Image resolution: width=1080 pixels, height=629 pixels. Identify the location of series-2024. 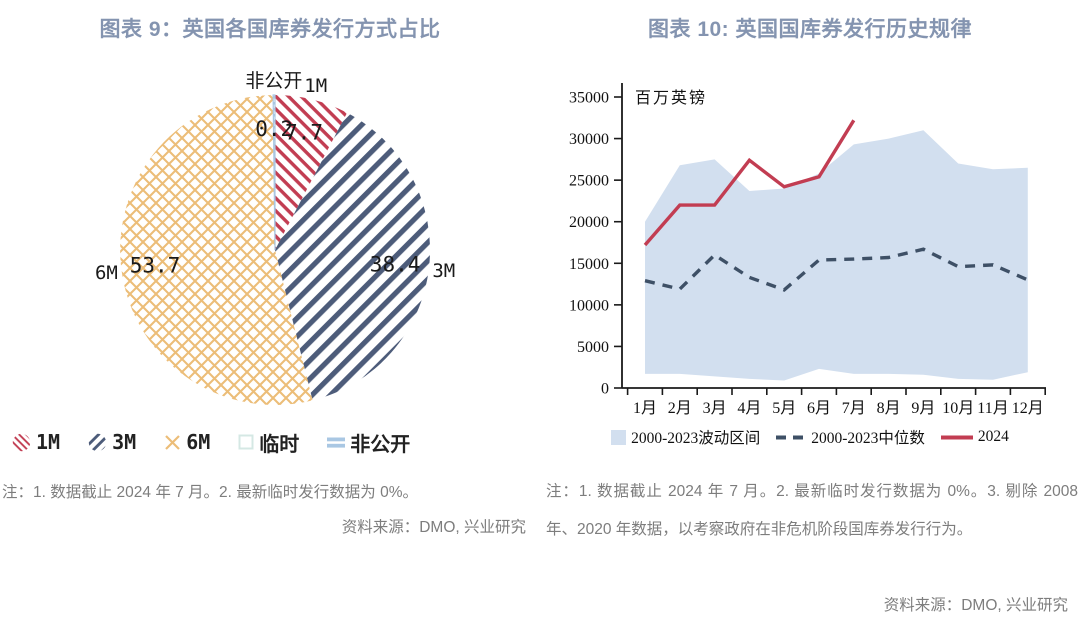
(749, 183).